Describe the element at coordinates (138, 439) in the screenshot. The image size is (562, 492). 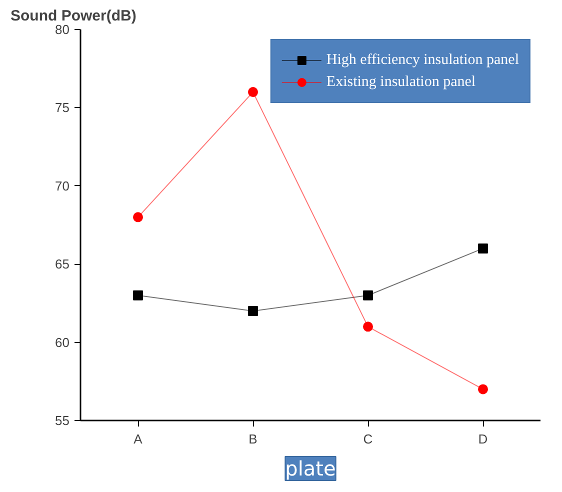
I see `x-tick-label: A` at that location.